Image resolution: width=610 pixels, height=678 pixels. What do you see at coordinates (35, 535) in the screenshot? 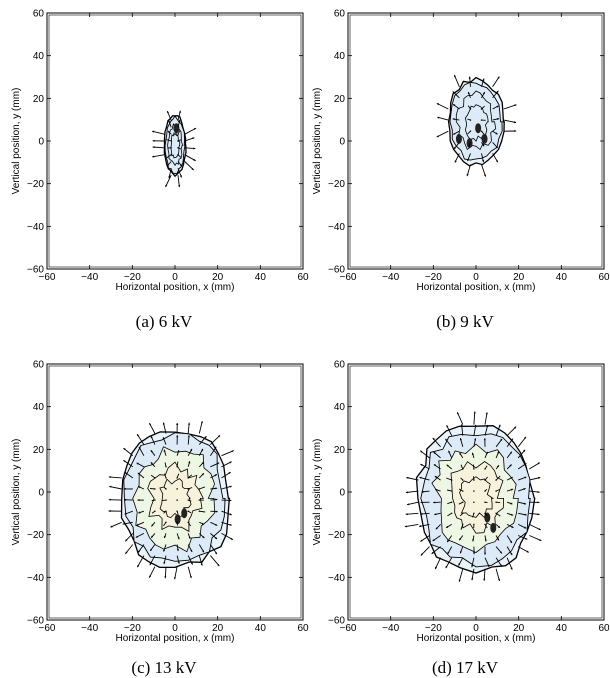
I see `y-tick-label: −20` at bounding box center [35, 535].